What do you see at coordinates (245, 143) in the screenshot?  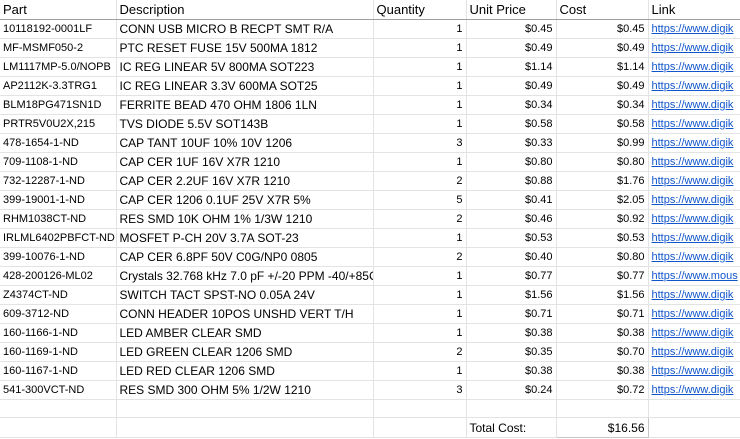 I see `cell-description: CAP TANT 10UF 10% 10V 1206` at bounding box center [245, 143].